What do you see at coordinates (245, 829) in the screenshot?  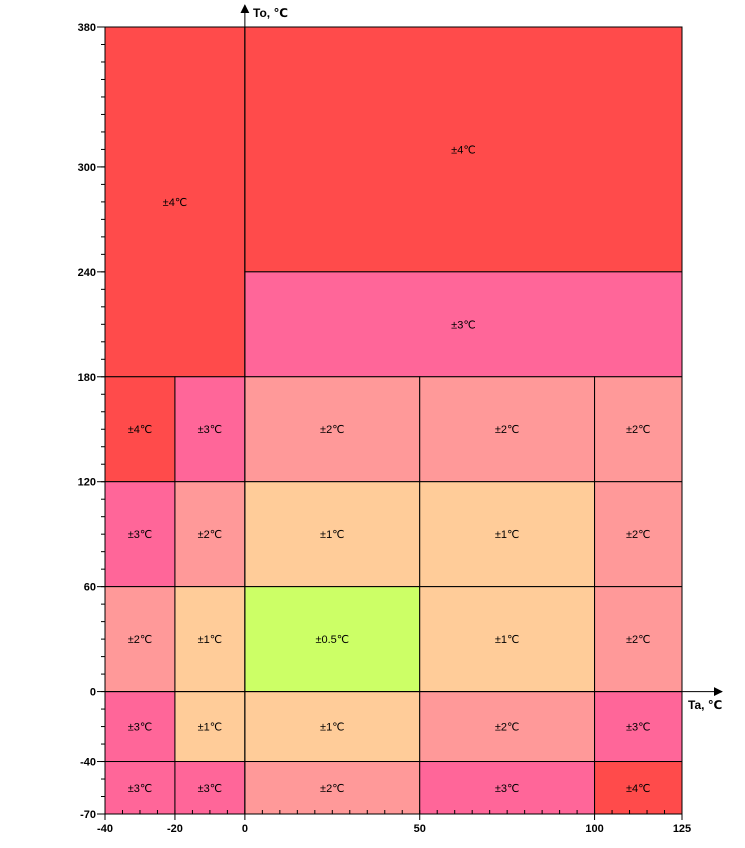 I see `x-tick-label: 0` at bounding box center [245, 829].